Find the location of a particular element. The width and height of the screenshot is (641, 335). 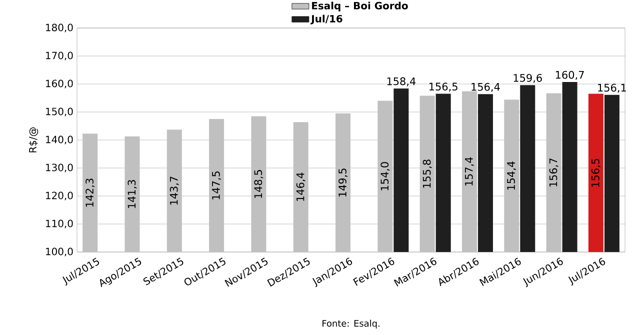

data-label: 156,4 is located at coordinates (486, 87).